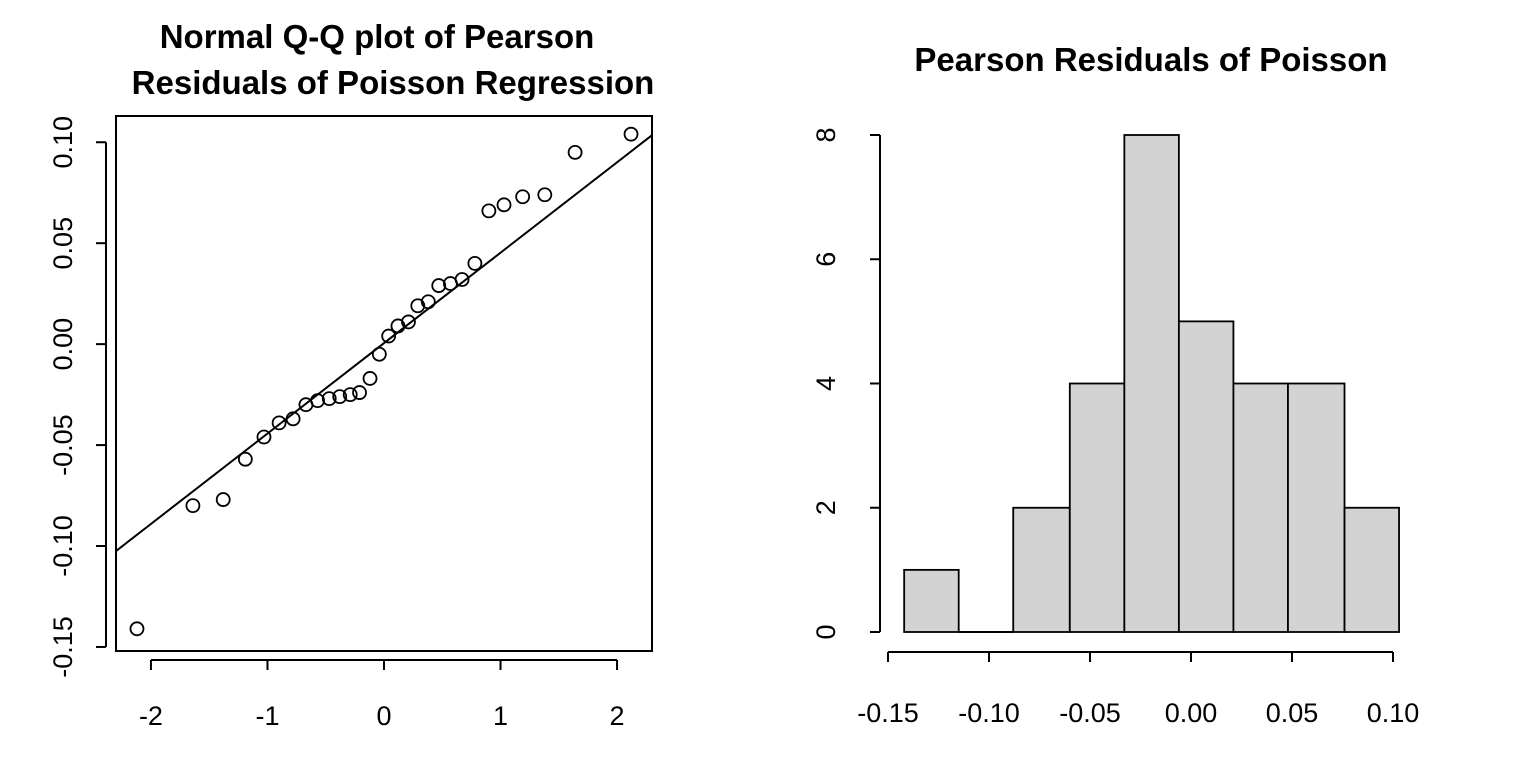 This screenshot has height=768, width=1536. Describe the element at coordinates (826, 507) in the screenshot. I see `histogram-y-tick-label: 2` at that location.